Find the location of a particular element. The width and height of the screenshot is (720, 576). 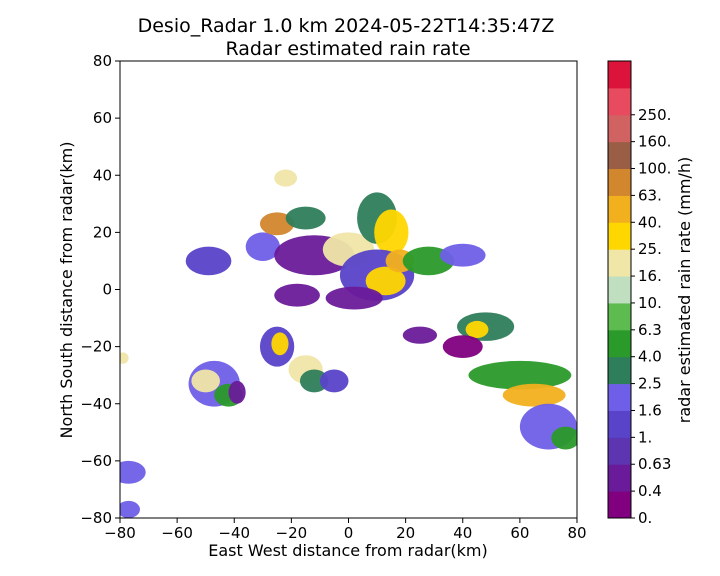

colorbar-tick-label: 160. is located at coordinates (654, 142).